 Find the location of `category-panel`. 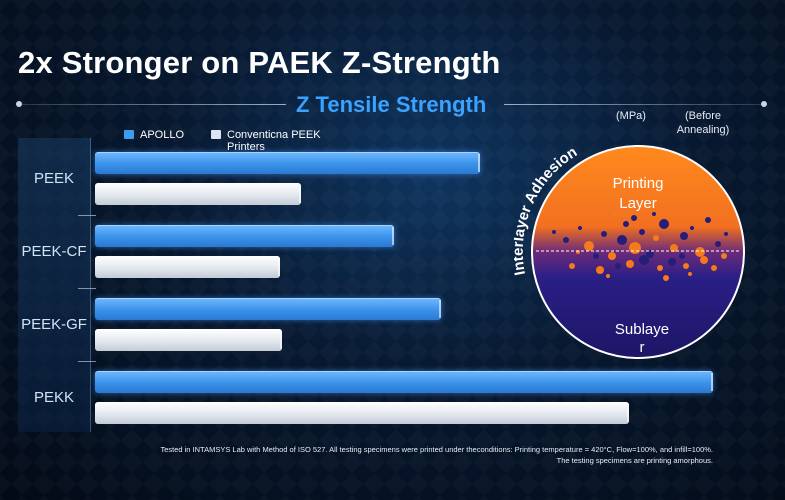

category-panel is located at coordinates (54, 285).